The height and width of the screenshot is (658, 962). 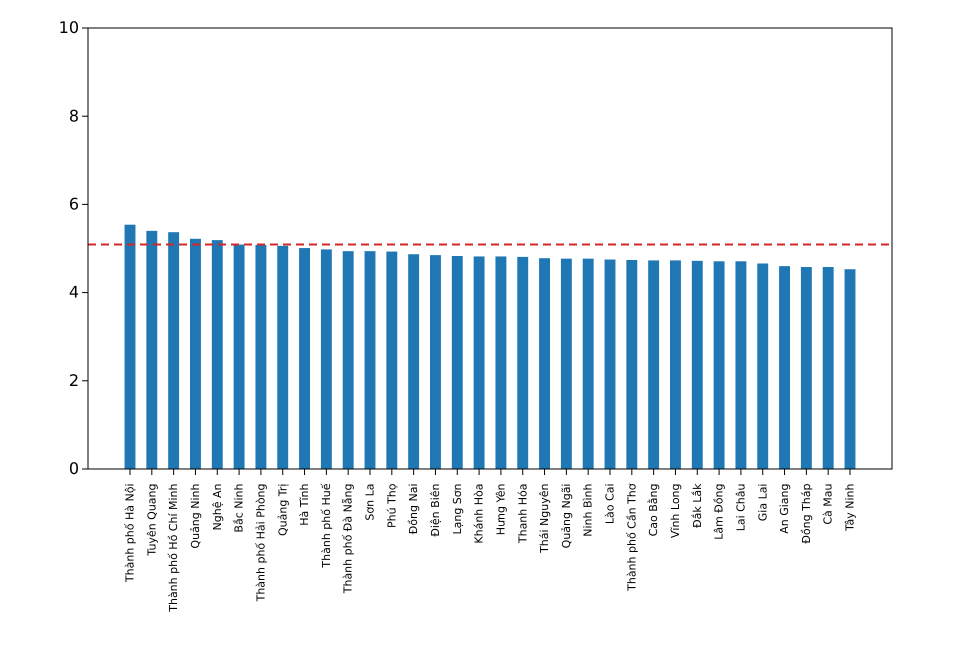 I want to click on x-tick-label: Thành phố Cần Thơ, so click(x=631, y=537).